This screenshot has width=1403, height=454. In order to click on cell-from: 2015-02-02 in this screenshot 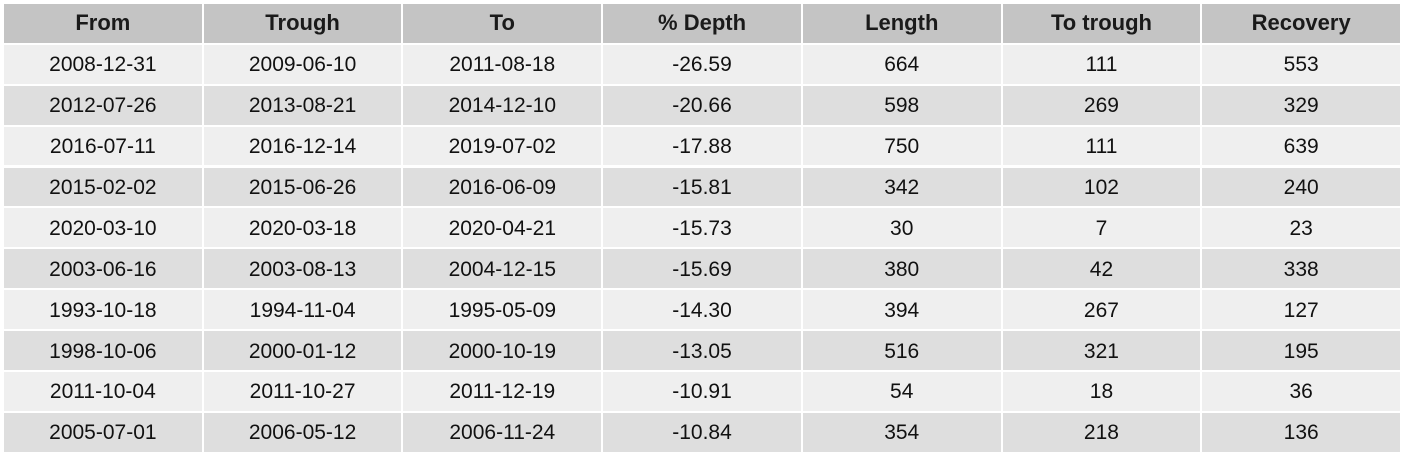, I will do `click(103, 187)`.